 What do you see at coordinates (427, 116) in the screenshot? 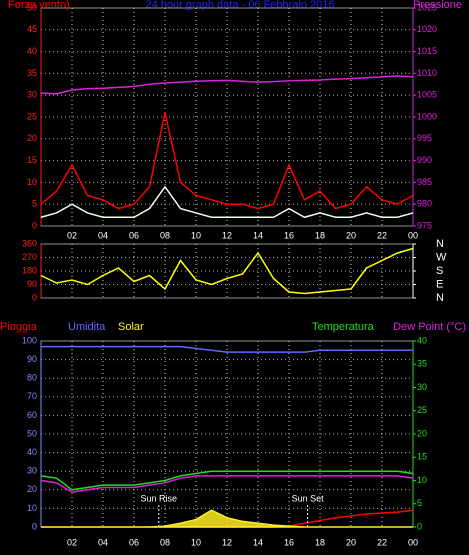
I see `y2-tick-label: 1000` at bounding box center [427, 116].